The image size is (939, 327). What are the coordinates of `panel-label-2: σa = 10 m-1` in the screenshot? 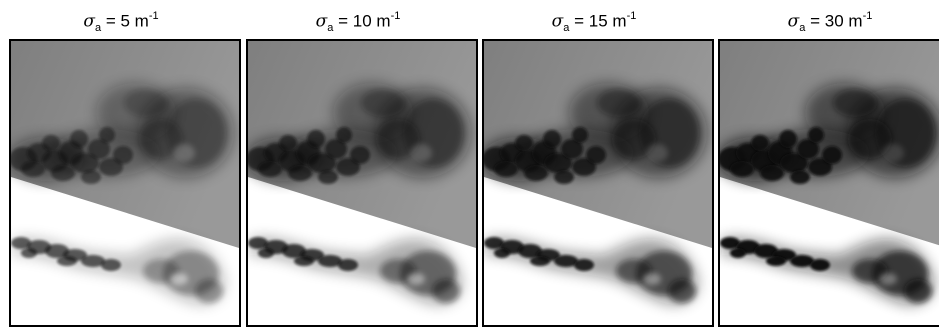 It's located at (358, 19).